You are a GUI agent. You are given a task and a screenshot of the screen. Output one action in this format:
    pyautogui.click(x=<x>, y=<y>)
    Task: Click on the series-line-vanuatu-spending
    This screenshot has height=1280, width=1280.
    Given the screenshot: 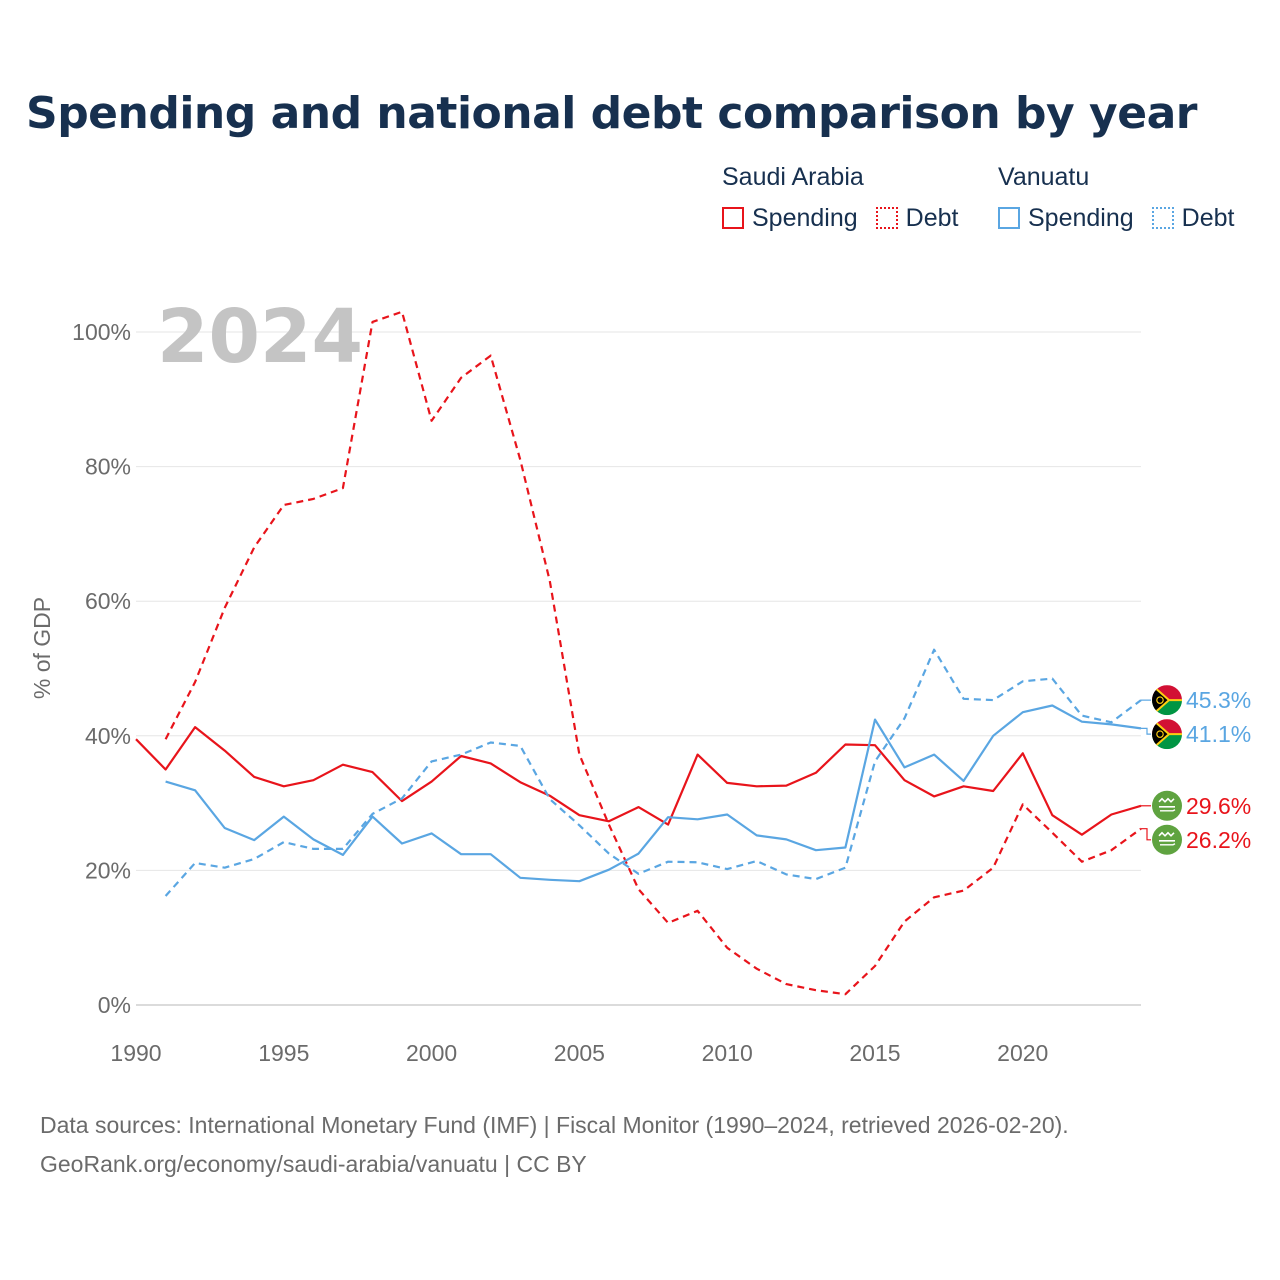 What is the action you would take?
    pyautogui.click(x=653, y=793)
    